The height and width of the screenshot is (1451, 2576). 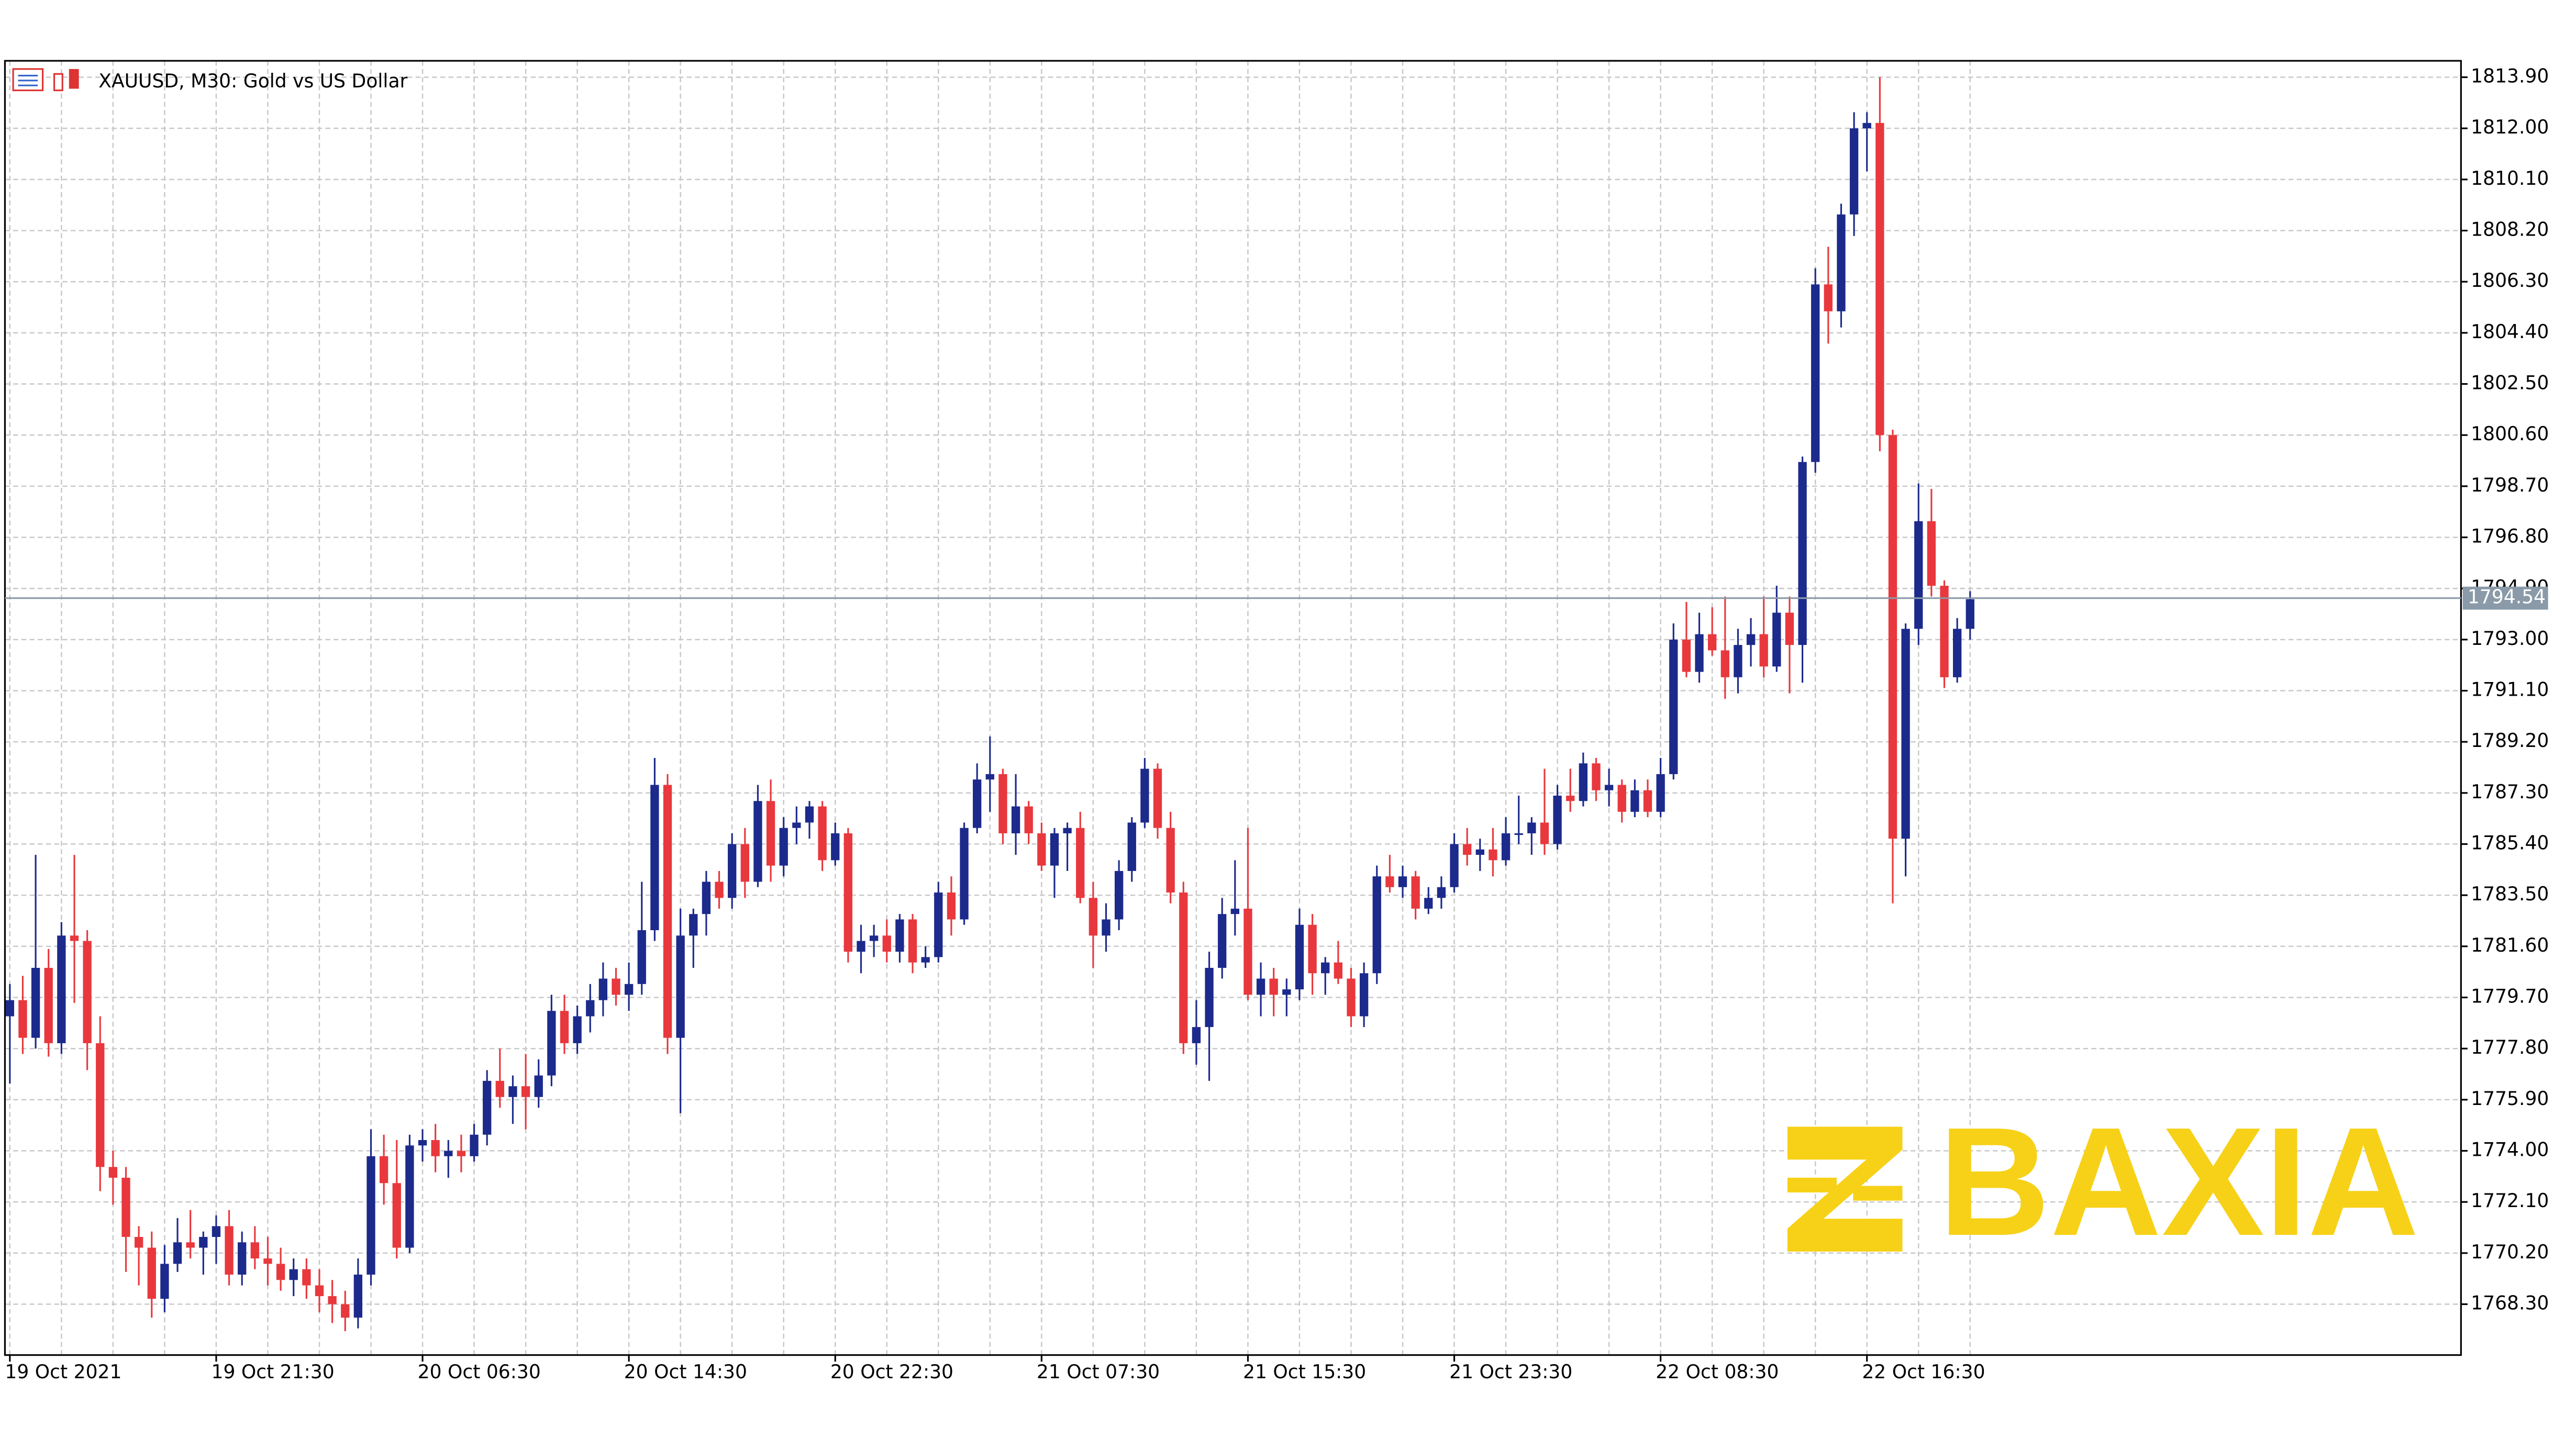 I want to click on y-tick-label: 1800.60, so click(x=2510, y=434).